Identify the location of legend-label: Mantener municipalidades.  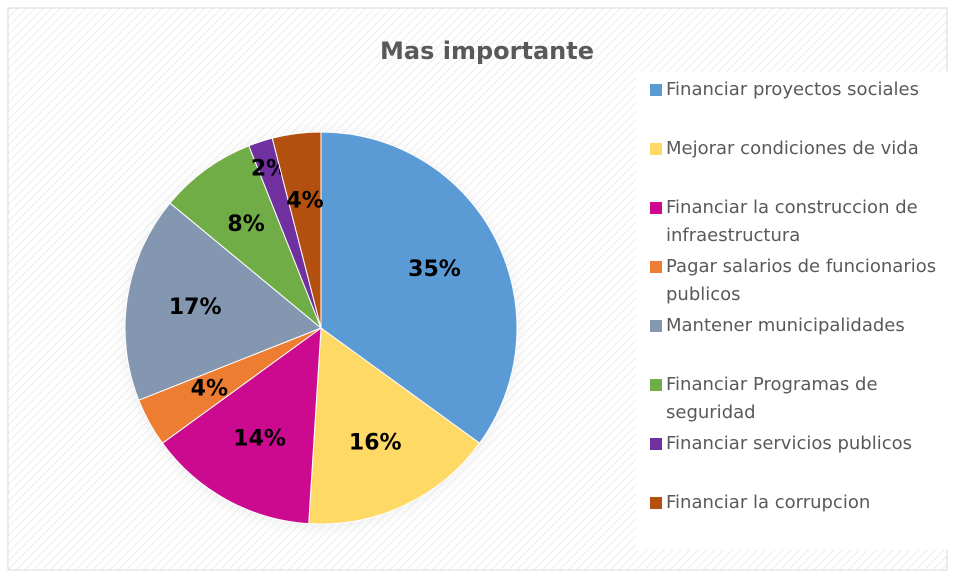
(785, 325).